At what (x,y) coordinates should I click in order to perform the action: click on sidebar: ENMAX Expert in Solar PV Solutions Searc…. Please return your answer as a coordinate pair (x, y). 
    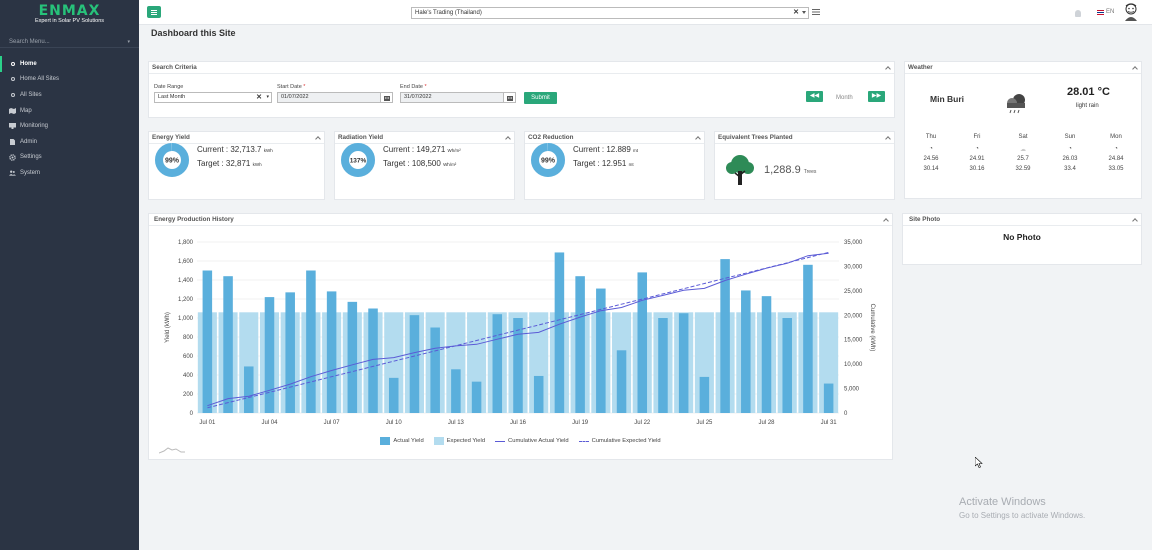
    Looking at the image, I should click on (69, 275).